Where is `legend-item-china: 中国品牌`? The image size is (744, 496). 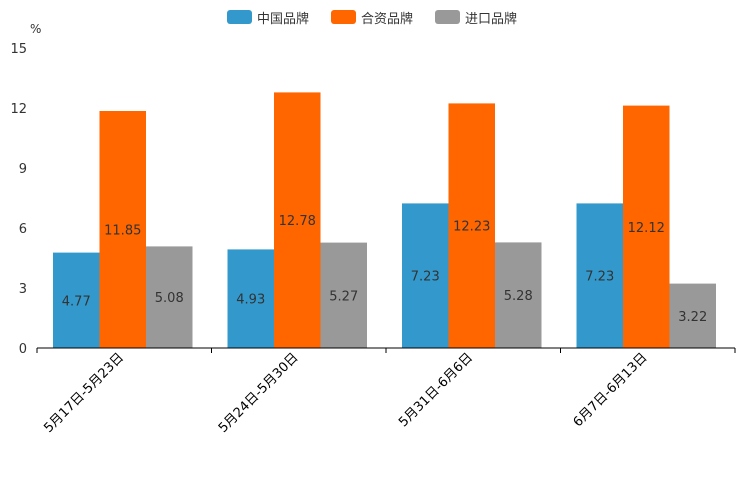 legend-item-china: 中国品牌 is located at coordinates (267, 17).